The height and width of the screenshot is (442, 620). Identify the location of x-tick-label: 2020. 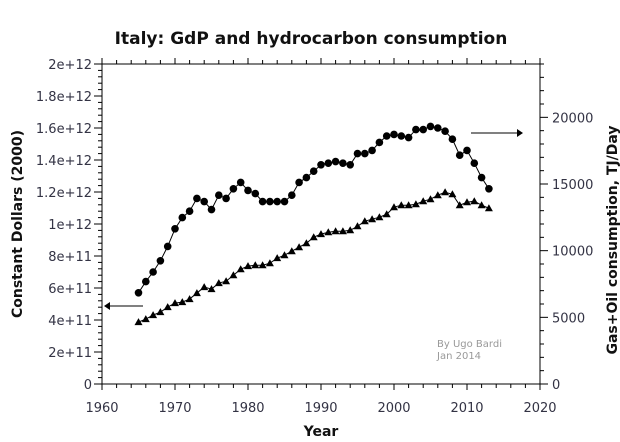
(539, 408).